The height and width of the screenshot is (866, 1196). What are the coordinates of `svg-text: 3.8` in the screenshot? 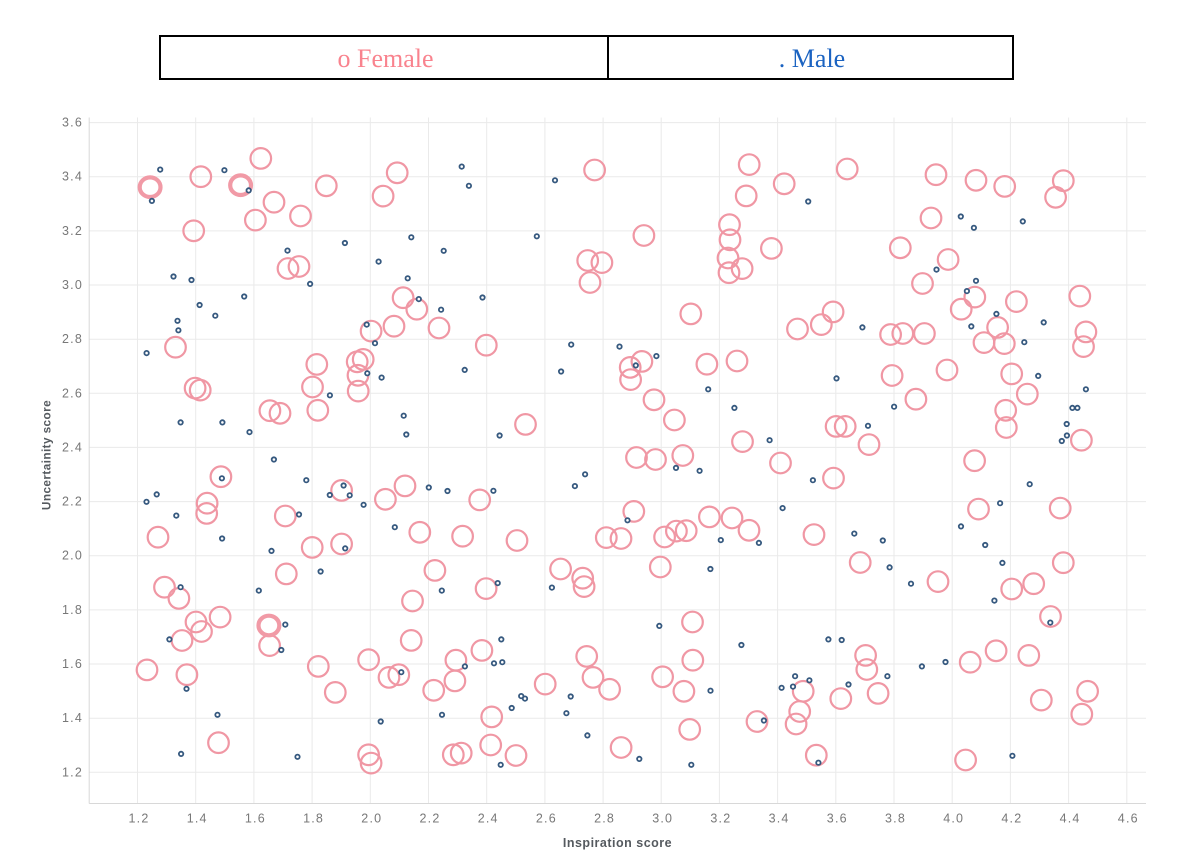 It's located at (895, 819).